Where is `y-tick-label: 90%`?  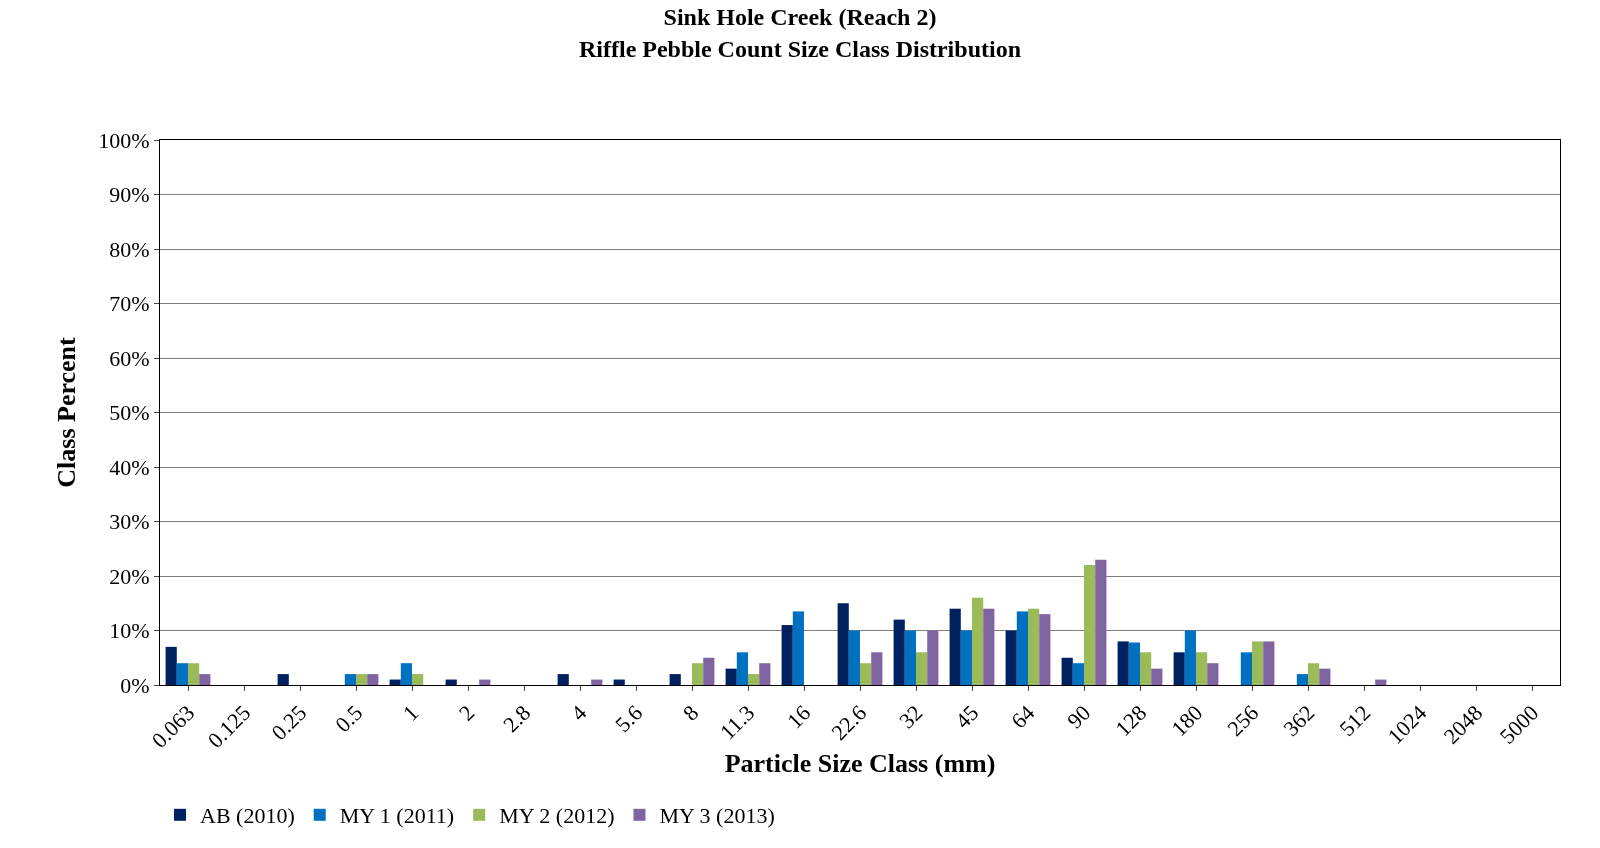
y-tick-label: 90% is located at coordinates (129, 195).